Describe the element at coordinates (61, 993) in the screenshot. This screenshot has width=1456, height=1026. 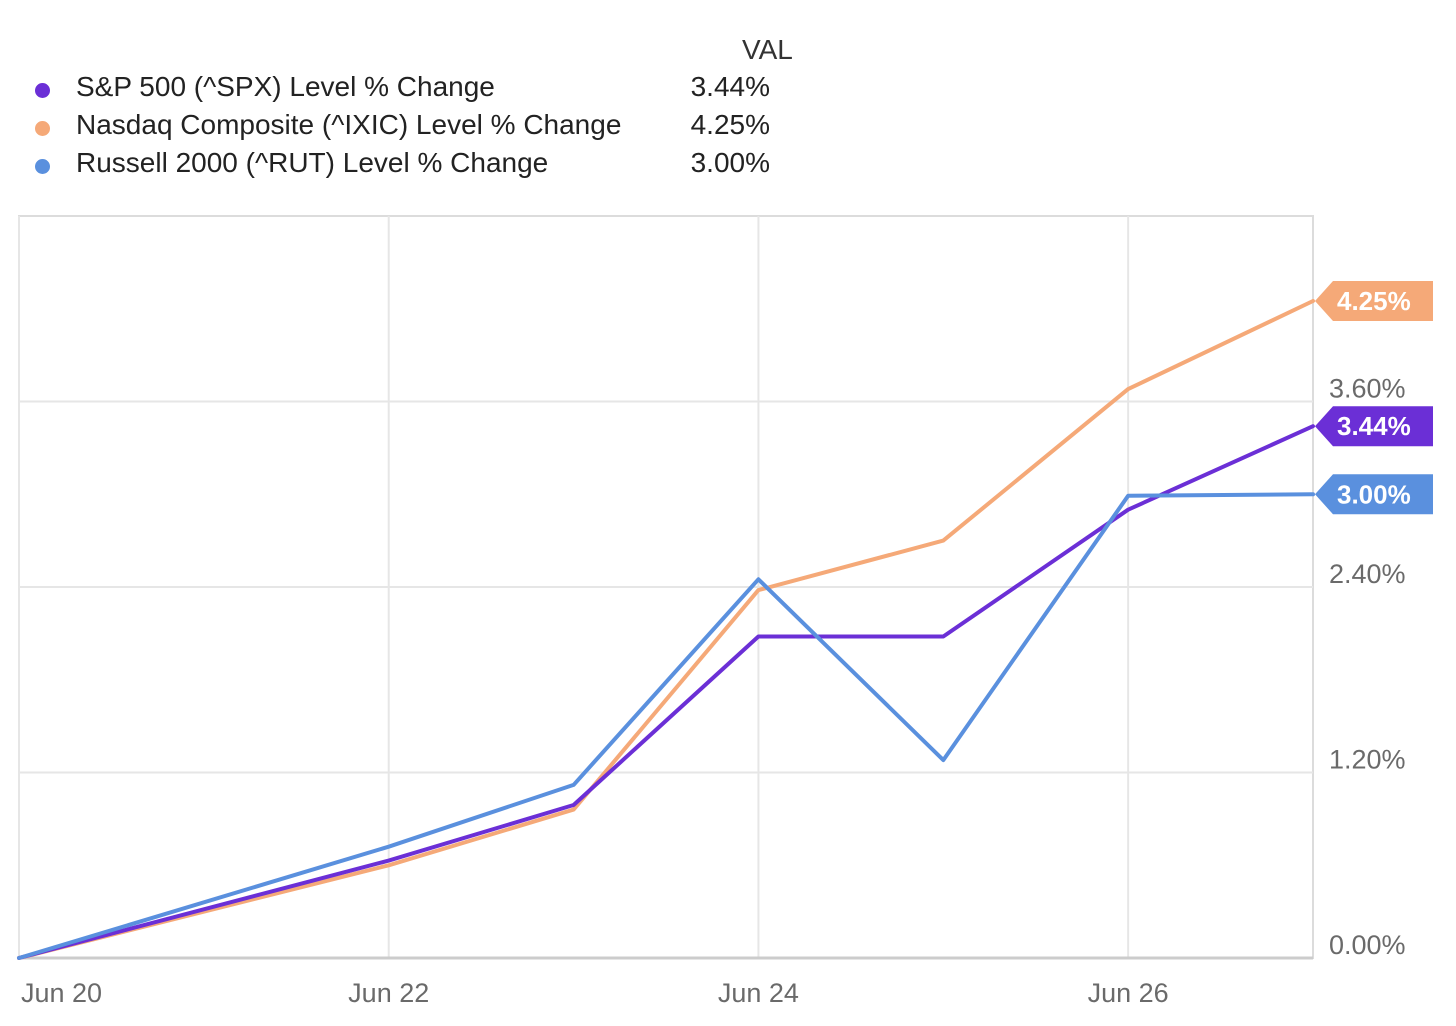
I see `x-tick-label: Jun 20` at that location.